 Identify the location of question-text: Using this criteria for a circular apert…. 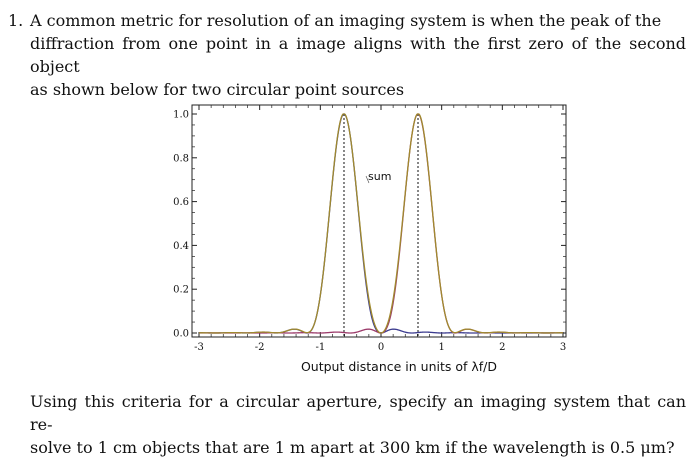
(358, 424).